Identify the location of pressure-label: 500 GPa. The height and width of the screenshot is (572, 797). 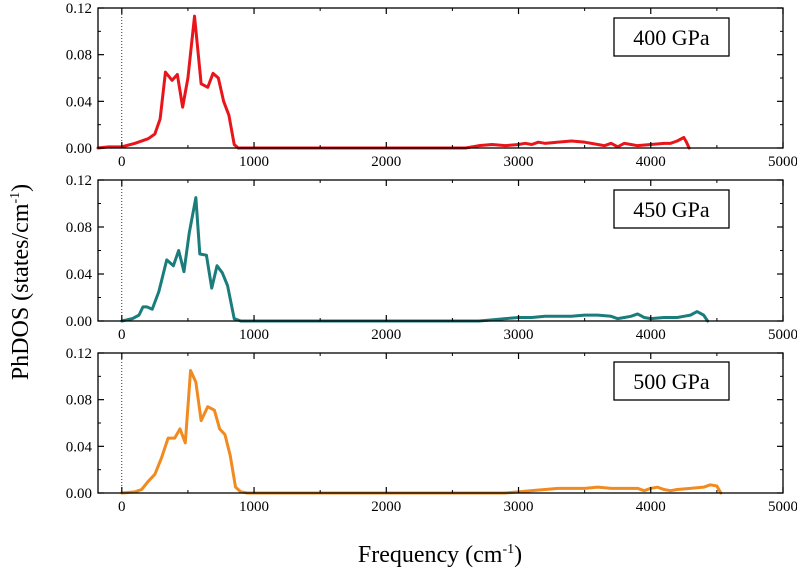
(671, 381).